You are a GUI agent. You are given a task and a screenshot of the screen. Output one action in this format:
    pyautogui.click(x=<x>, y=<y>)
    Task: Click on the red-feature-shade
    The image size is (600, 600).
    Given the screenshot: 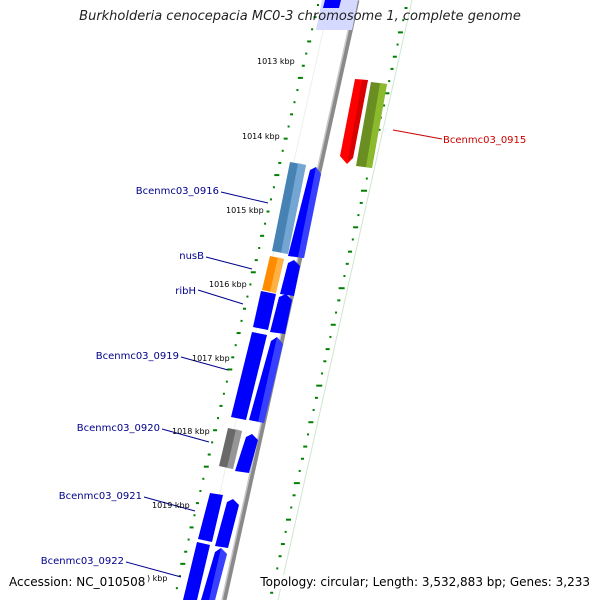 What is the action you would take?
    pyautogui.click(x=358, y=120)
    